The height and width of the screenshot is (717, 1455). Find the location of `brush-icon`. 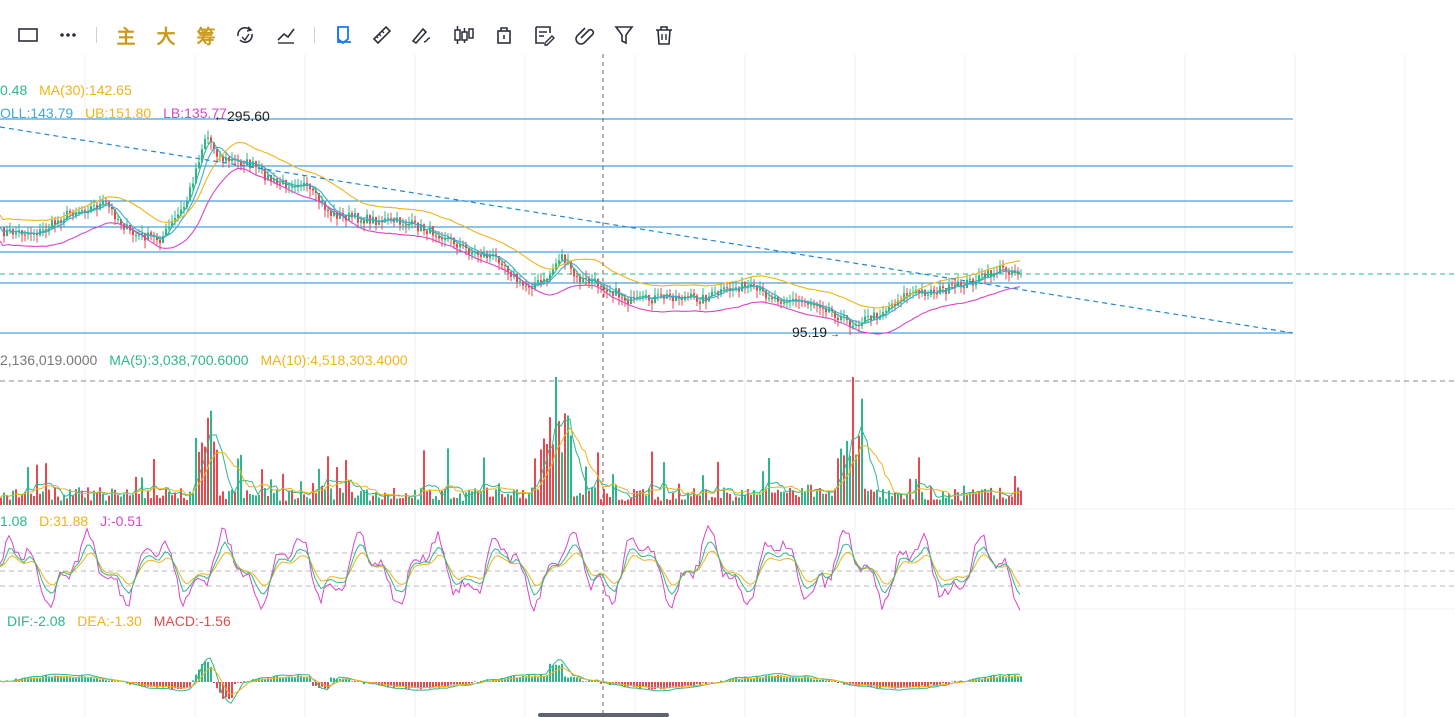

brush-icon is located at coordinates (422, 35).